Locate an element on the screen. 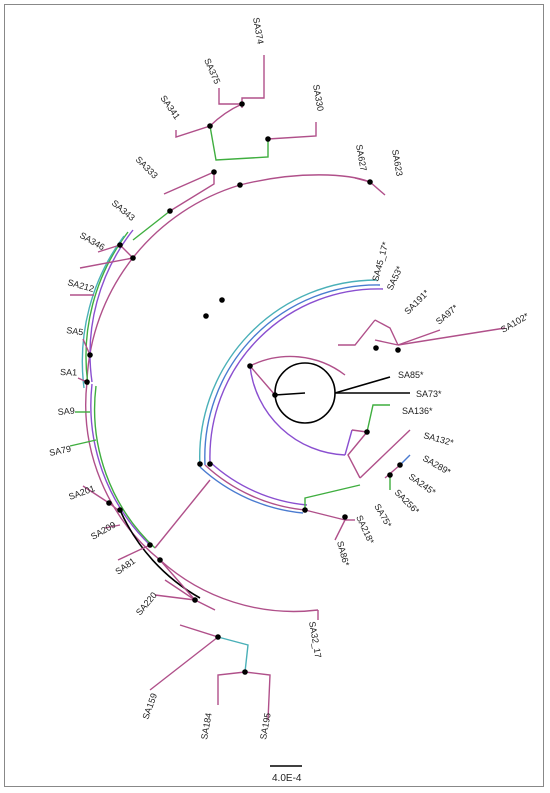 The width and height of the screenshot is (550, 793). label-SA346: SA346 is located at coordinates (92, 241).